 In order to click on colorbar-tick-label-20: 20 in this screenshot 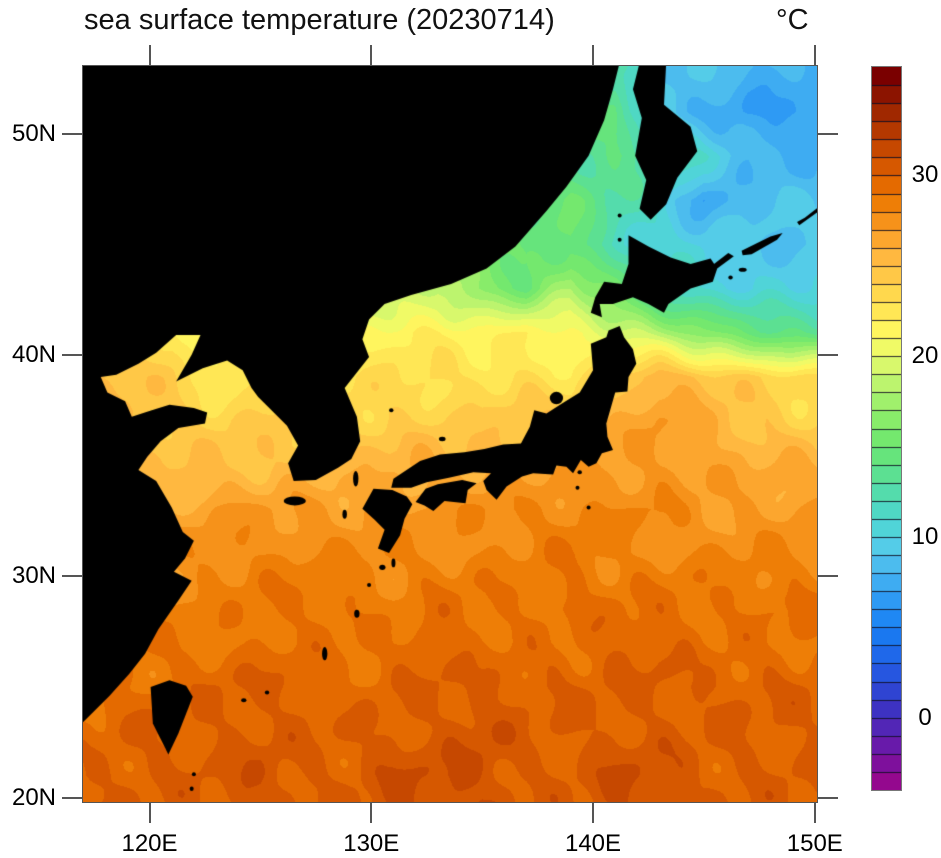, I will do `click(925, 356)`.